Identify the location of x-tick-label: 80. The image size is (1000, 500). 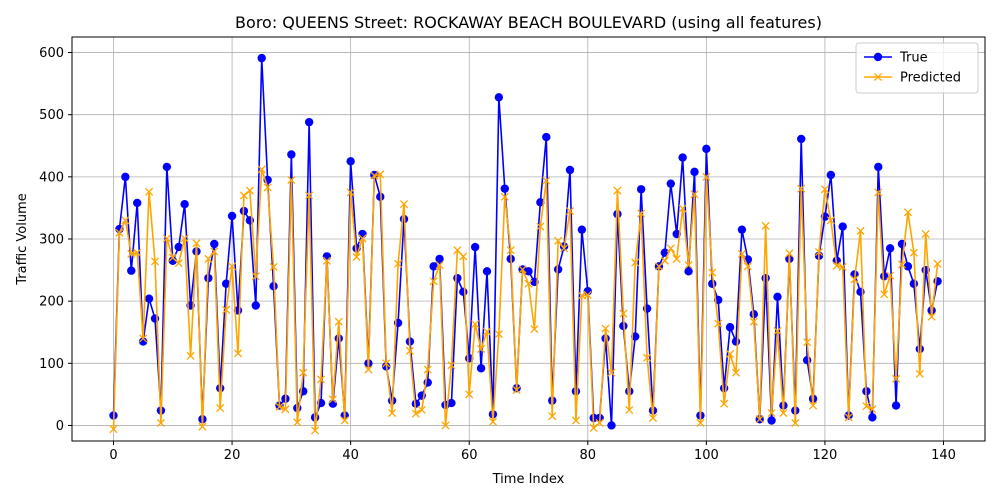
(588, 455).